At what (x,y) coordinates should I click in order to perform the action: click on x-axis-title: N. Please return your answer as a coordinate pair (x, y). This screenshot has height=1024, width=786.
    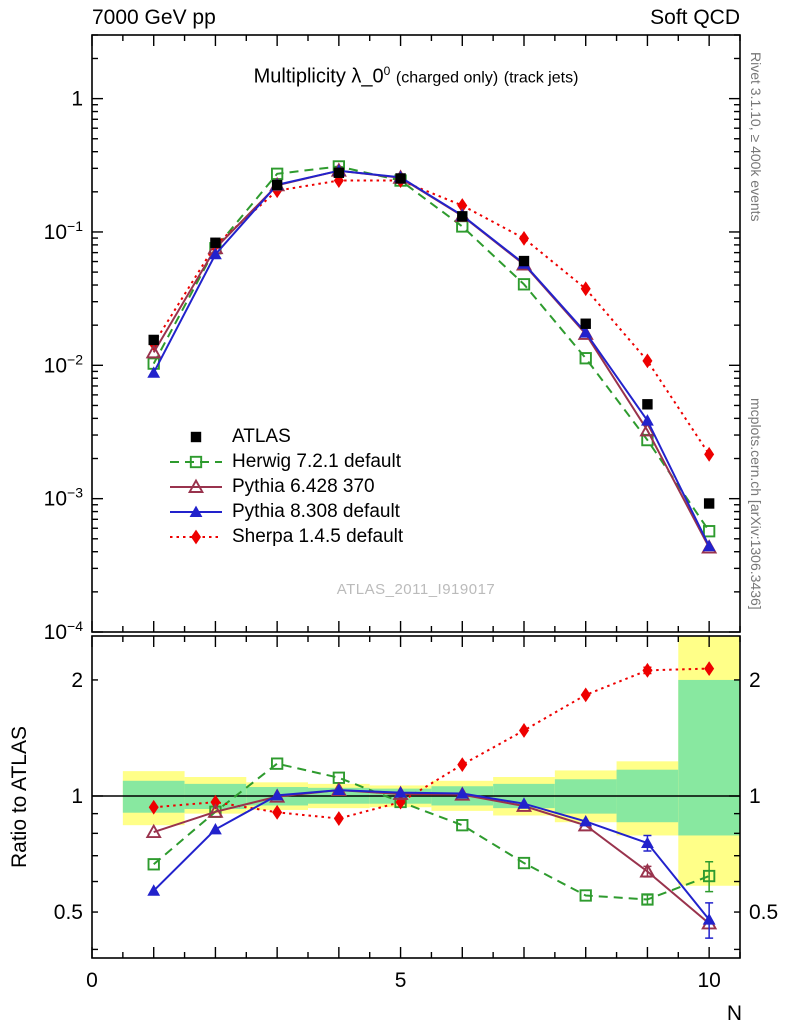
    Looking at the image, I should click on (734, 1013).